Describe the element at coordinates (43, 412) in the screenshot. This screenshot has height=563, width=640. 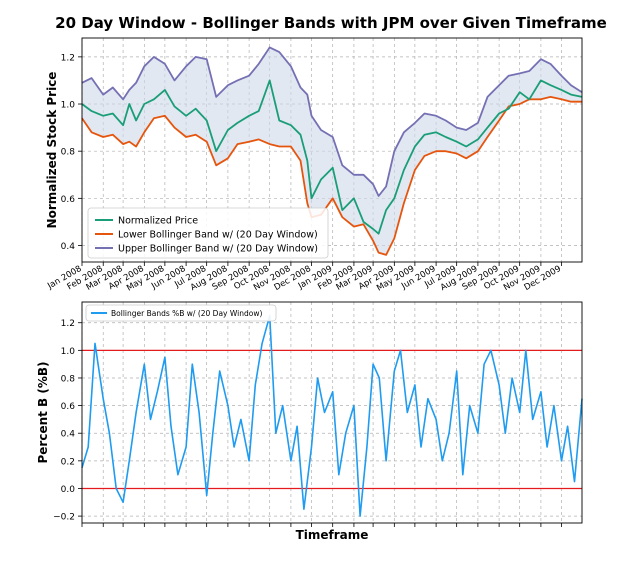
I see `y-axis-label: Percent B (%B)` at that location.